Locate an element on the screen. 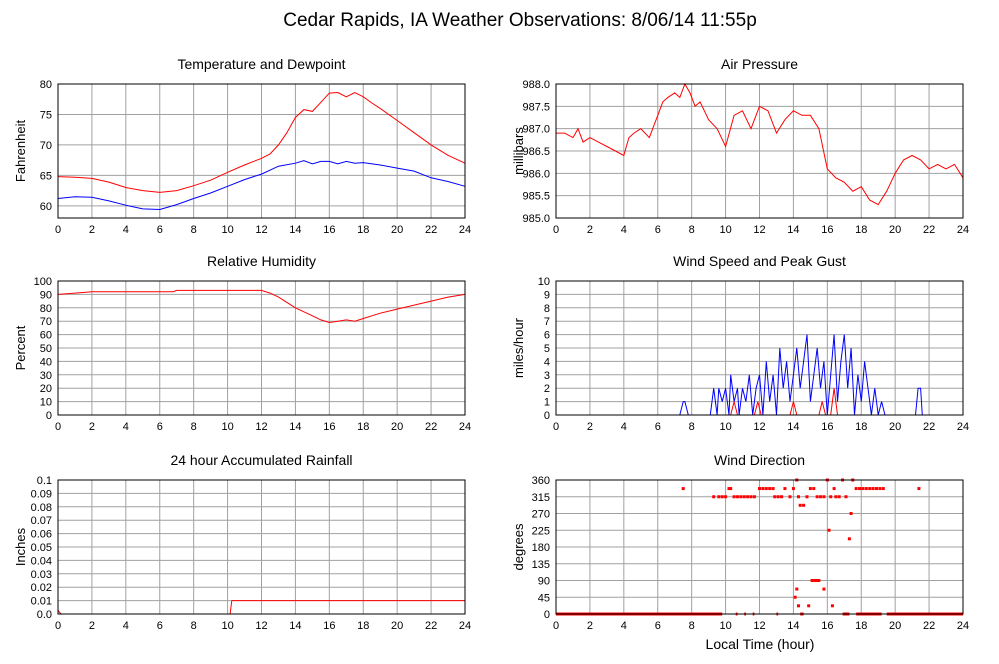  pressure-ylabel: millibars is located at coordinates (518, 151).